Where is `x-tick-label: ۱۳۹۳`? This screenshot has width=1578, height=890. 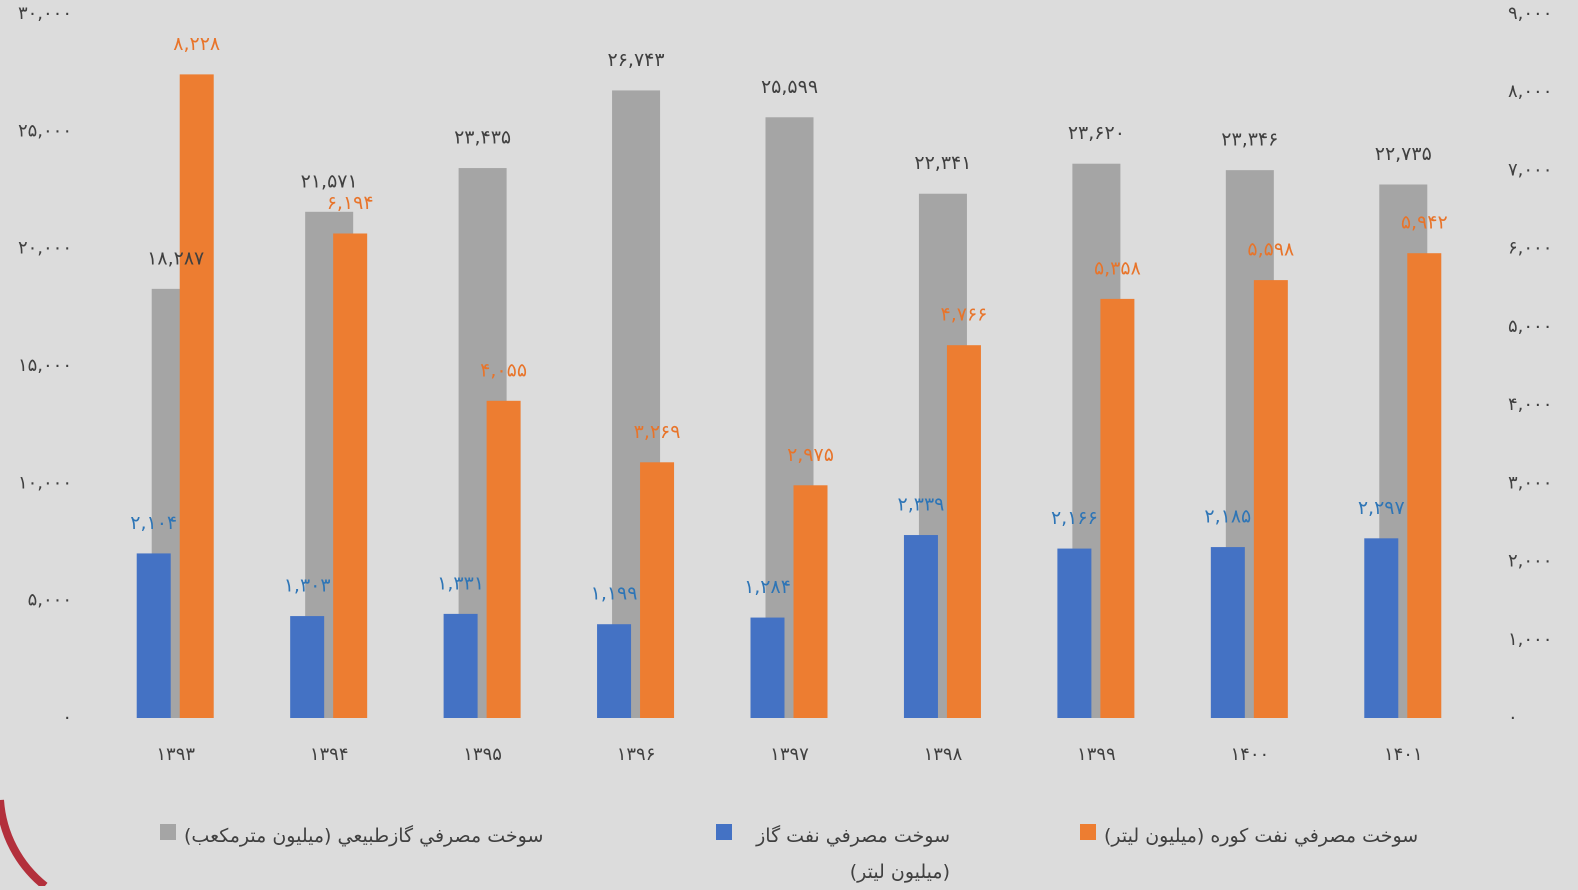
x-tick-label: ۱۳۹۳ is located at coordinates (175, 754).